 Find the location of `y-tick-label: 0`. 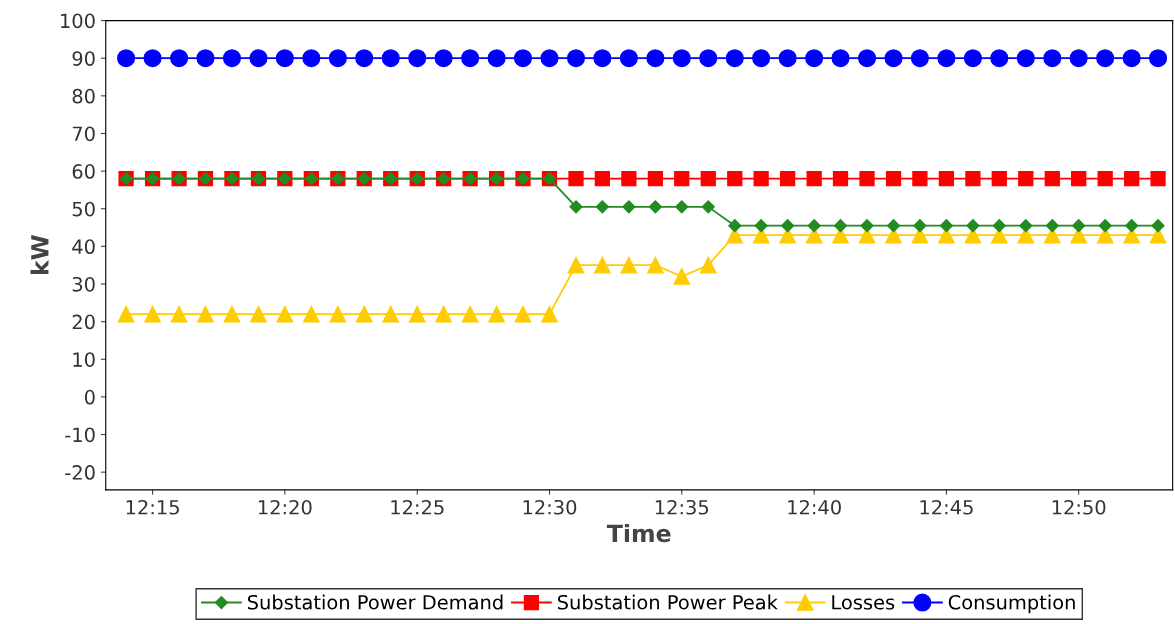

y-tick-label: 0 is located at coordinates (89, 397).